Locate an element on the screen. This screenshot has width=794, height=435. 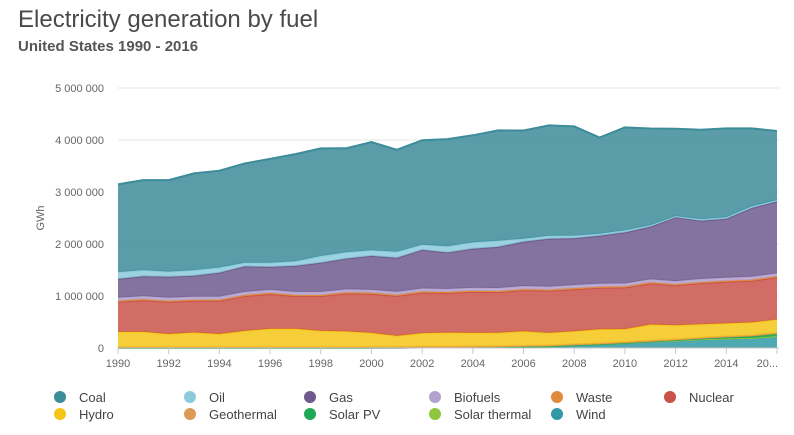
legend-item-nuclear: Nuclear is located at coordinates (699, 397).